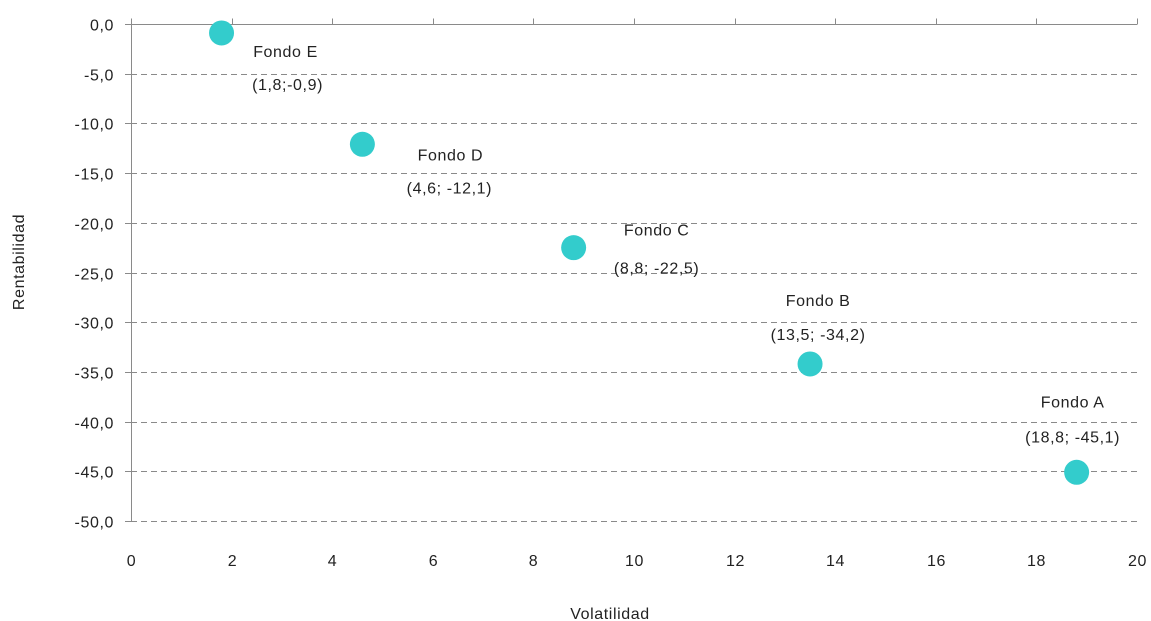 The width and height of the screenshot is (1151, 621). What do you see at coordinates (94, 424) in the screenshot?
I see `y-tick-label: -40,0` at bounding box center [94, 424].